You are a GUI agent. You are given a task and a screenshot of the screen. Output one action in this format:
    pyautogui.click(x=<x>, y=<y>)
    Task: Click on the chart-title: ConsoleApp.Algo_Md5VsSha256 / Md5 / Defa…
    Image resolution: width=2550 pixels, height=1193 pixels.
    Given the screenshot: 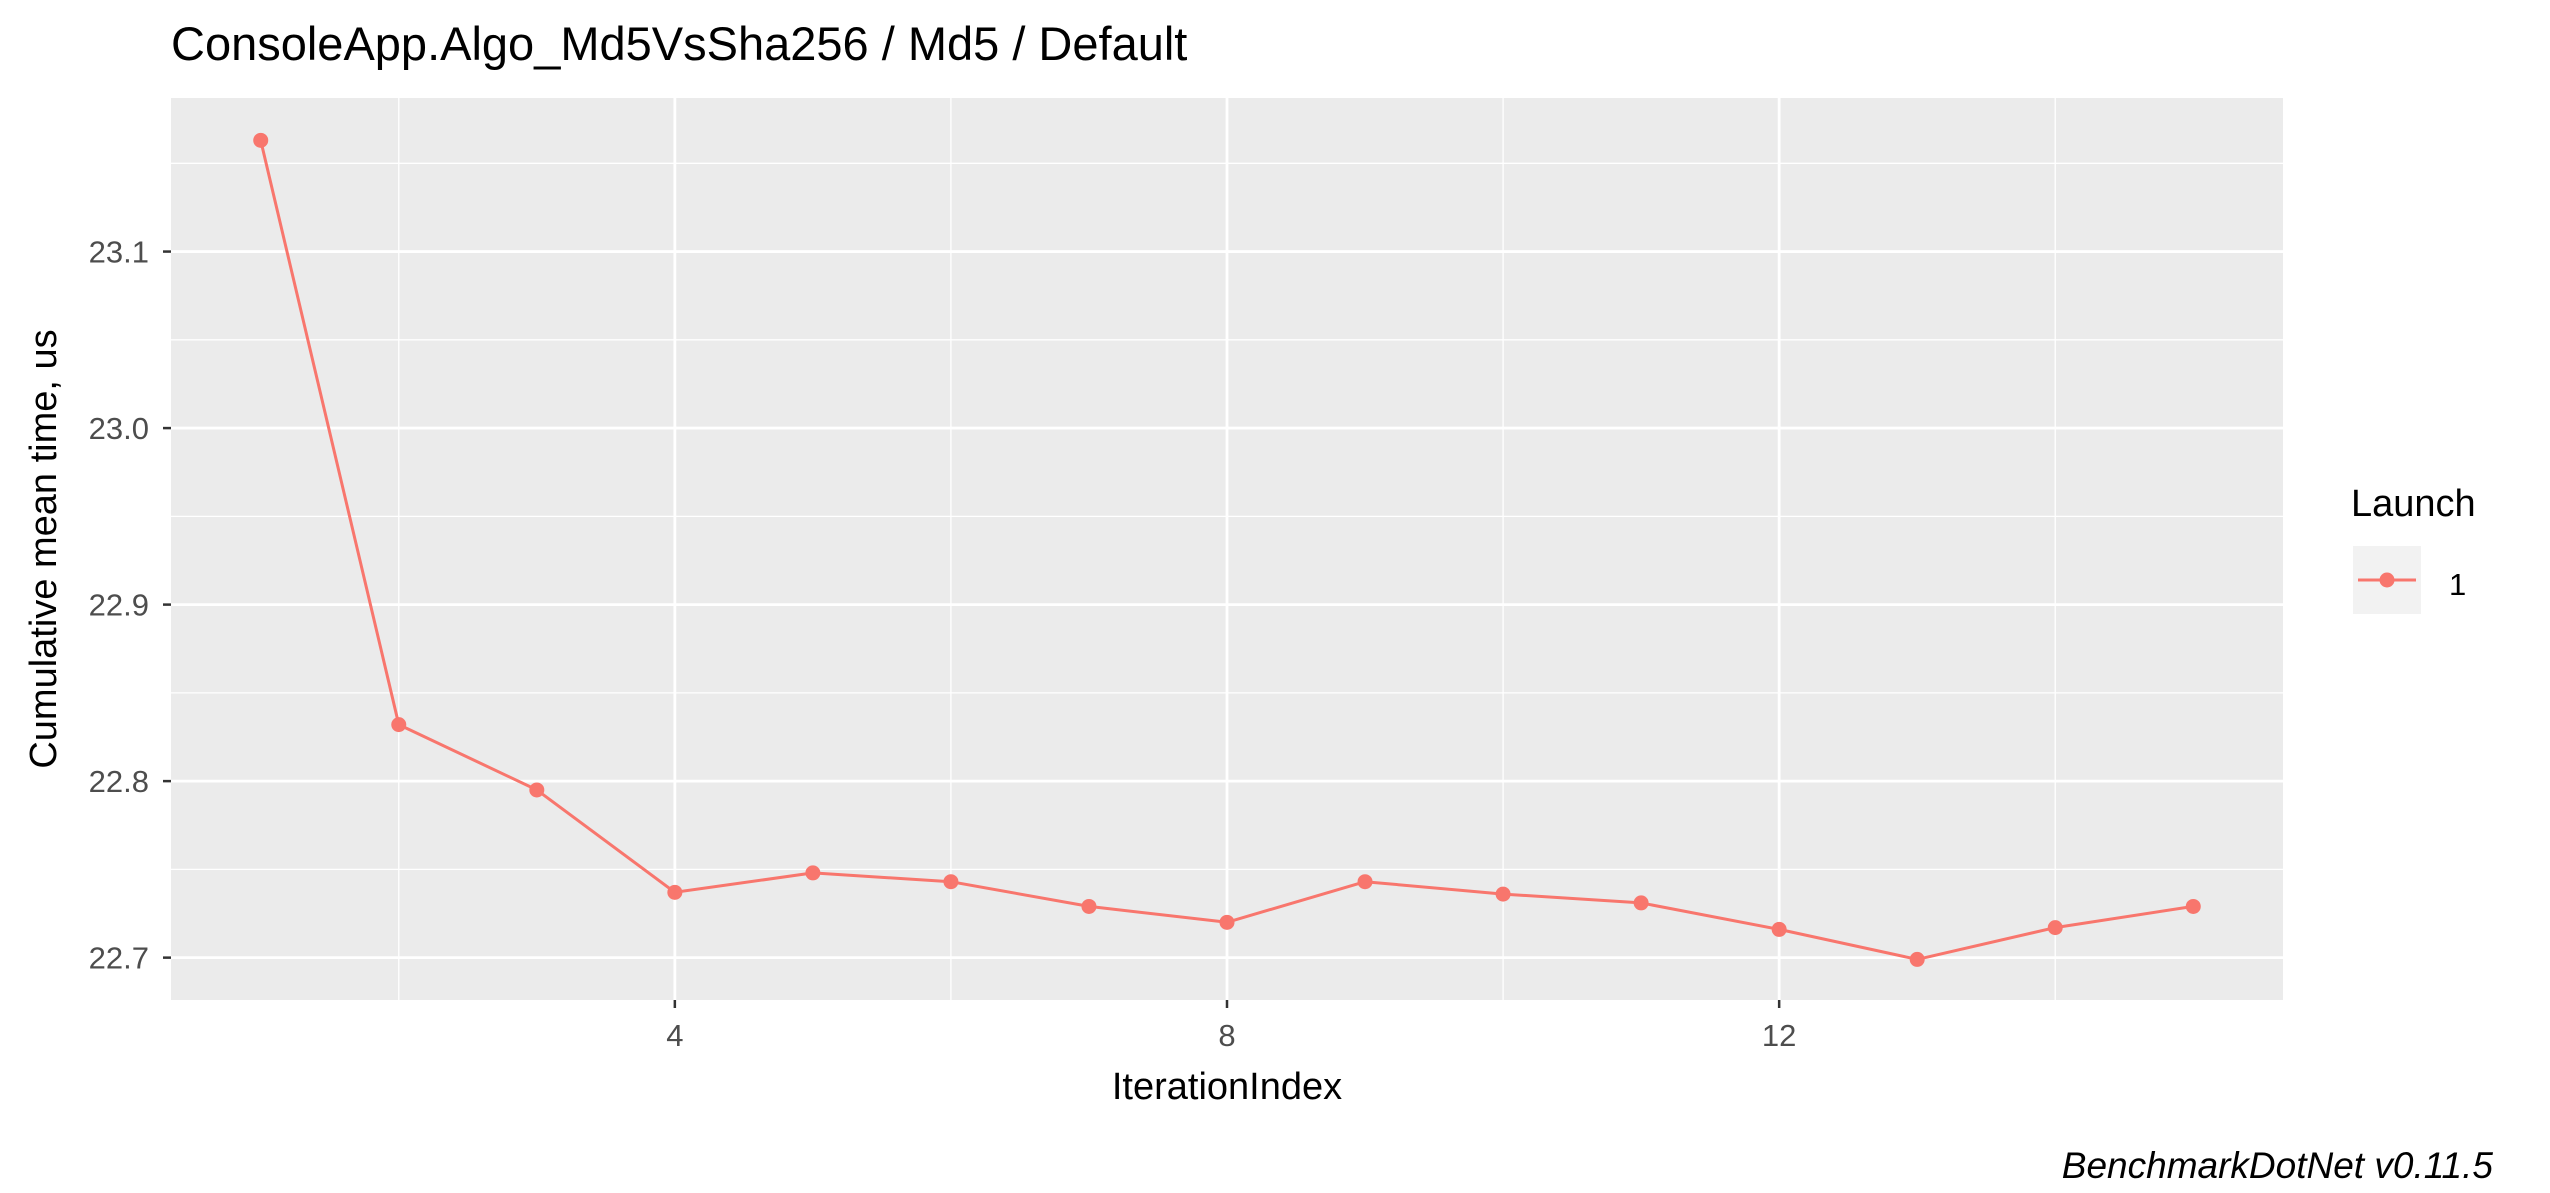 What is the action you would take?
    pyautogui.click(x=679, y=43)
    